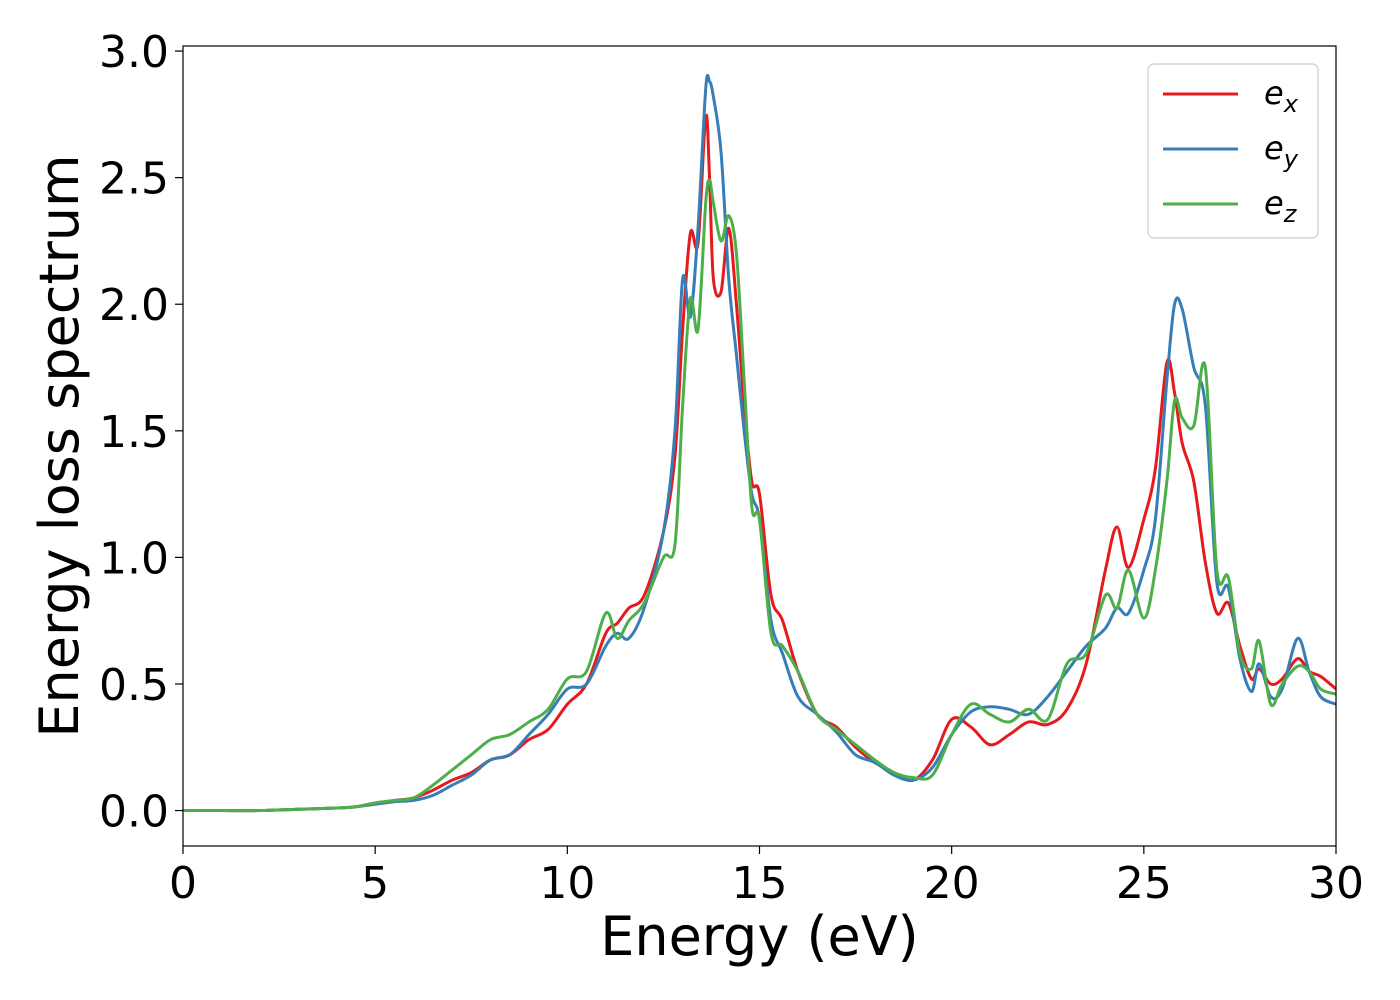  What do you see at coordinates (1281, 96) in the screenshot?
I see `legend-entry-label: ex` at bounding box center [1281, 96].